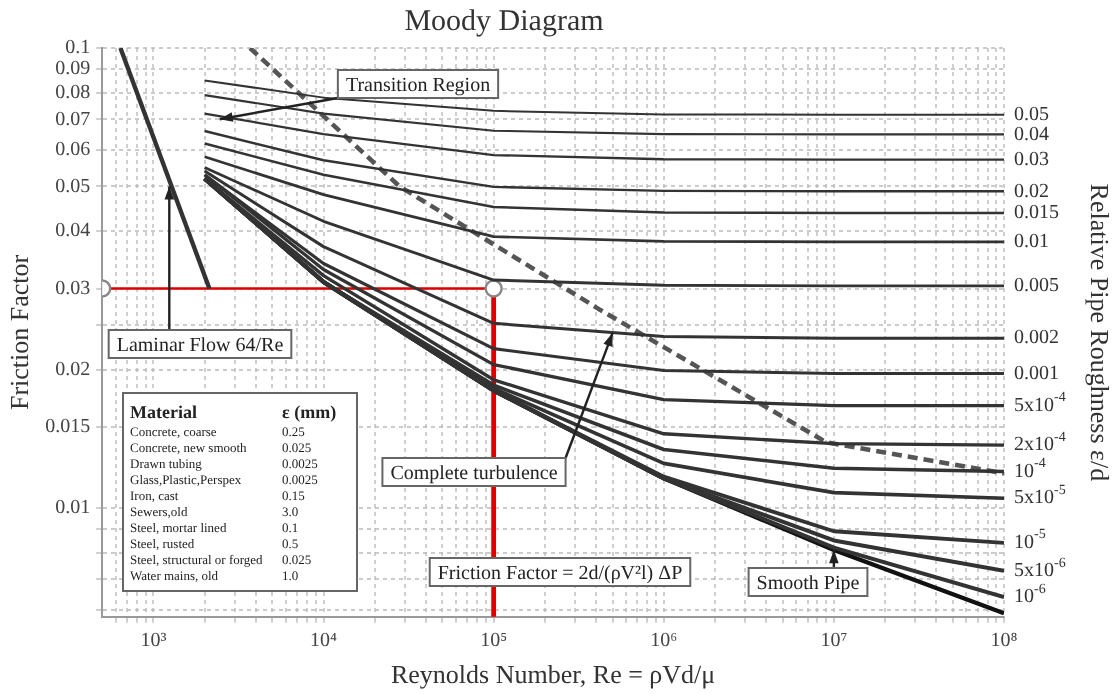 The width and height of the screenshot is (1120, 694). What do you see at coordinates (1031, 134) in the screenshot?
I see `series-label: 0.04` at bounding box center [1031, 134].